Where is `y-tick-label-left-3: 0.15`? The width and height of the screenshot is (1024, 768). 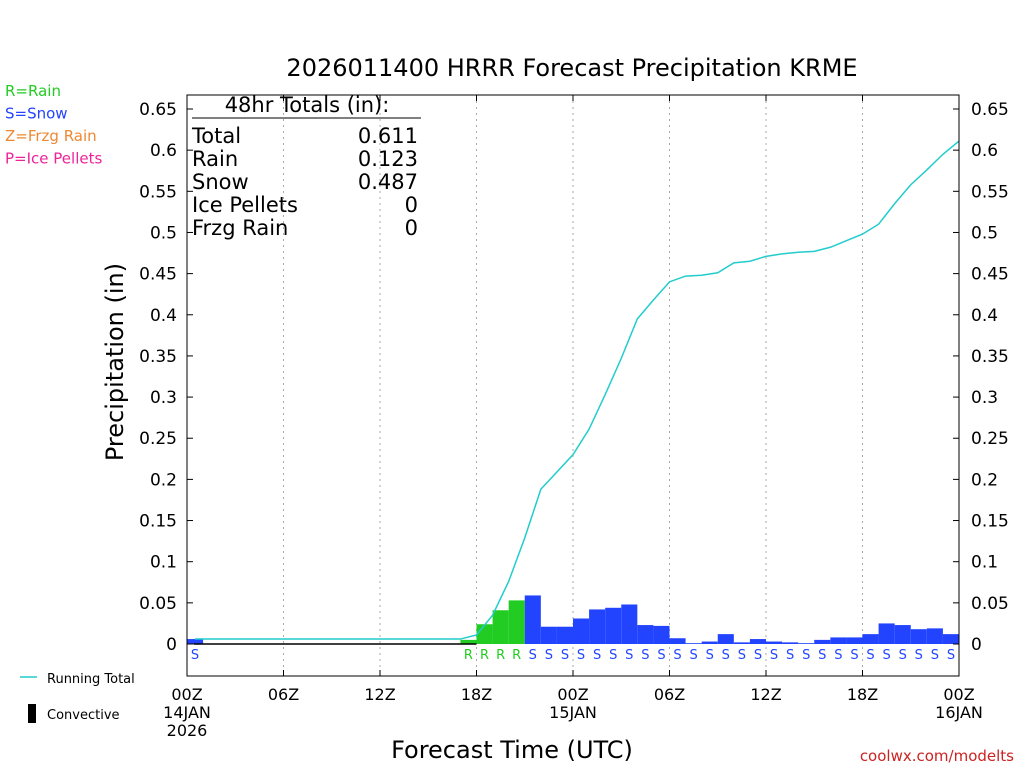 y-tick-label-left-3: 0.15 is located at coordinates (158, 522).